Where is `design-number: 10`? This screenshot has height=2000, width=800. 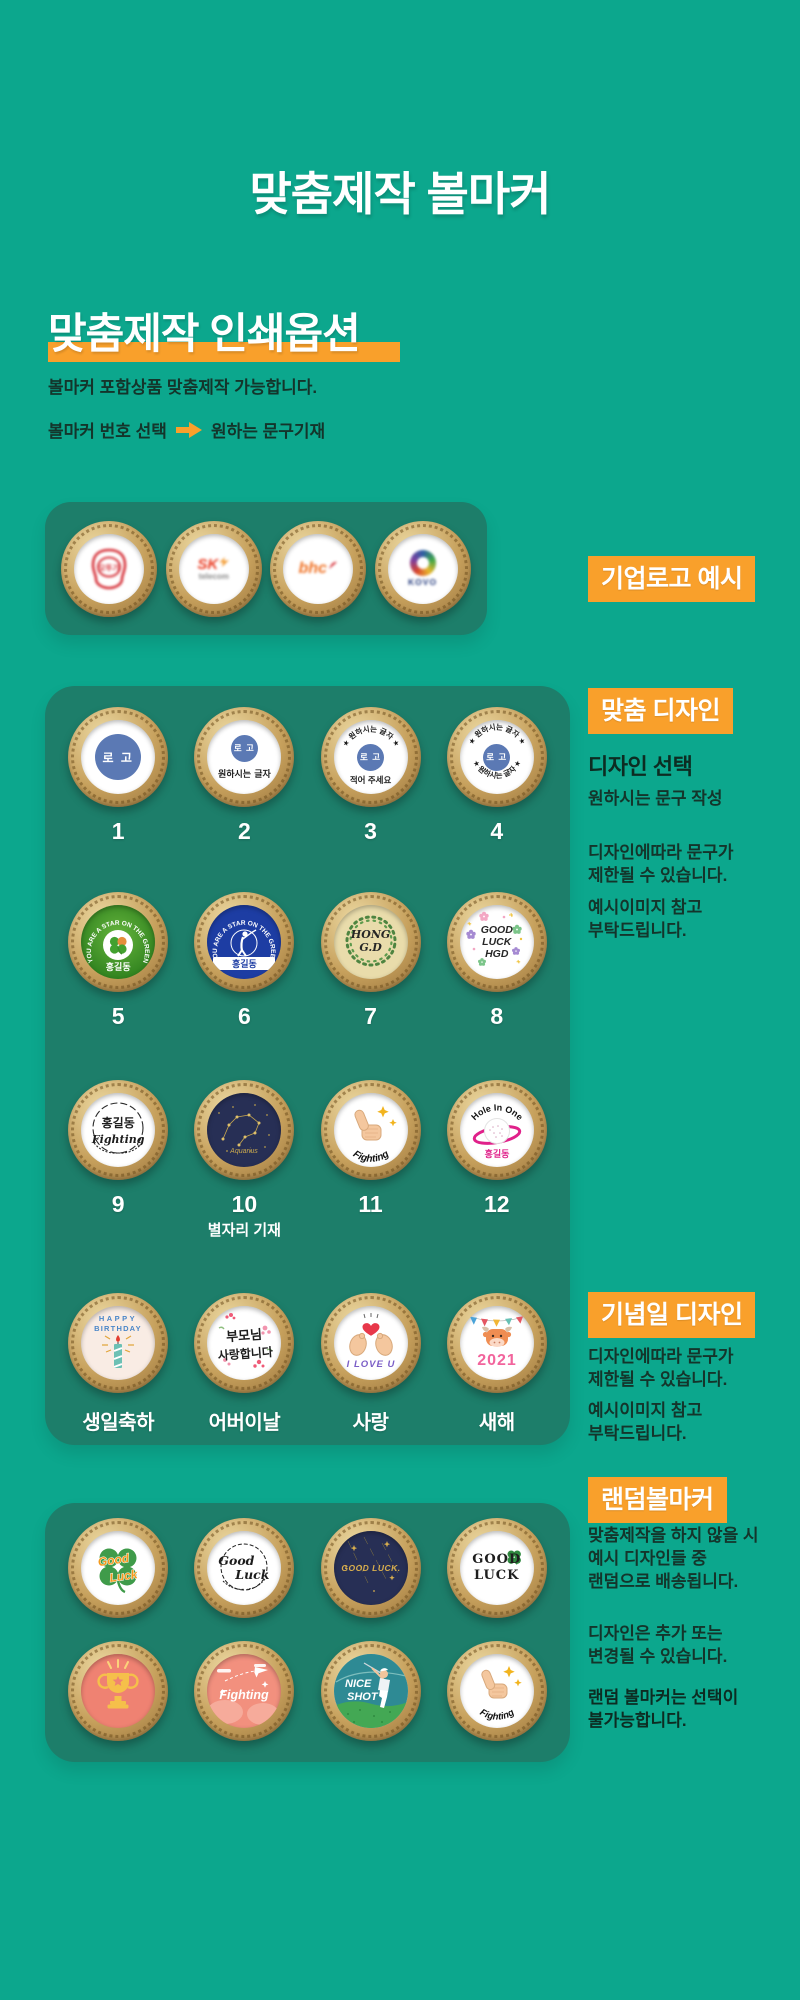
design-number: 10 is located at coordinates (244, 1204).